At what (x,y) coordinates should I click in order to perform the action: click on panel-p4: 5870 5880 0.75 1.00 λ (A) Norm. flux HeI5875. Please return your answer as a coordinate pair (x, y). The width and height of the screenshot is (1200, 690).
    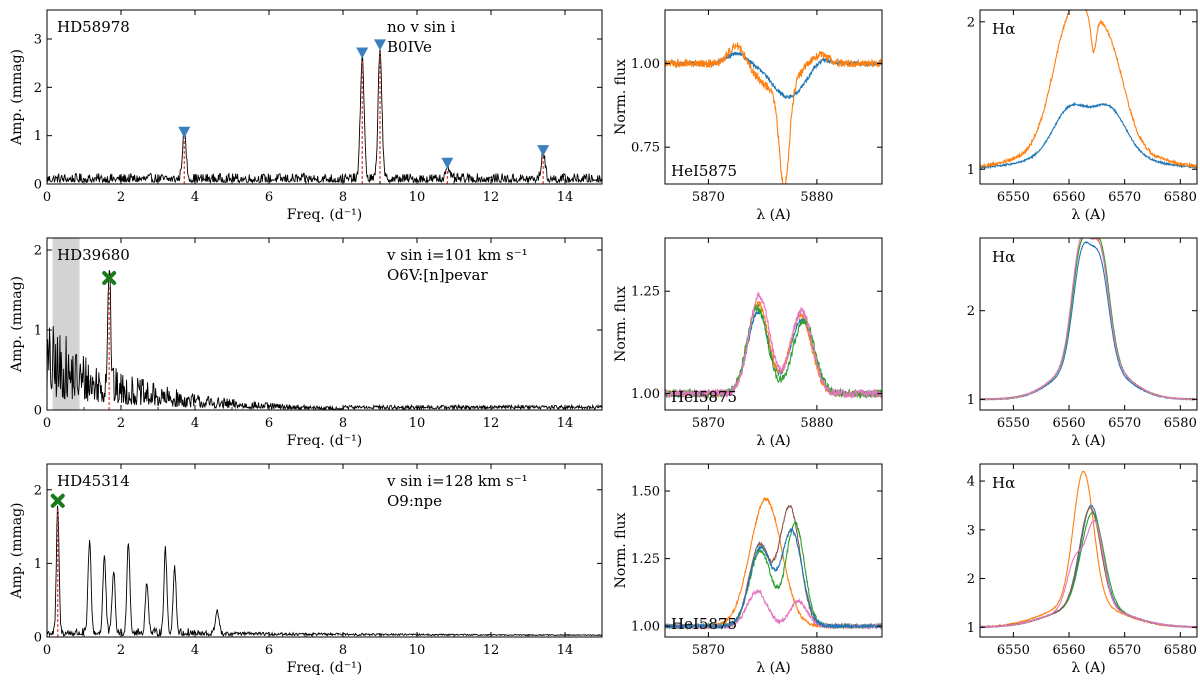
    Looking at the image, I should click on (748, 116).